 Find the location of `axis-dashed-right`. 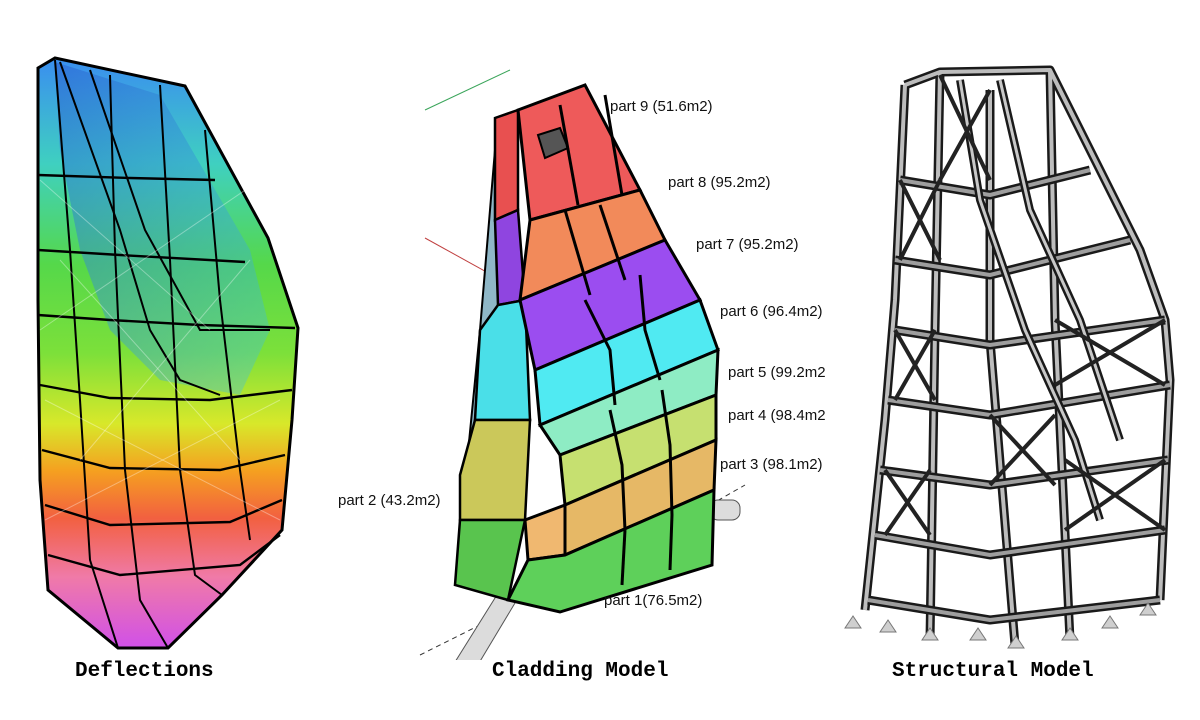

axis-dashed-right is located at coordinates (727, 495).